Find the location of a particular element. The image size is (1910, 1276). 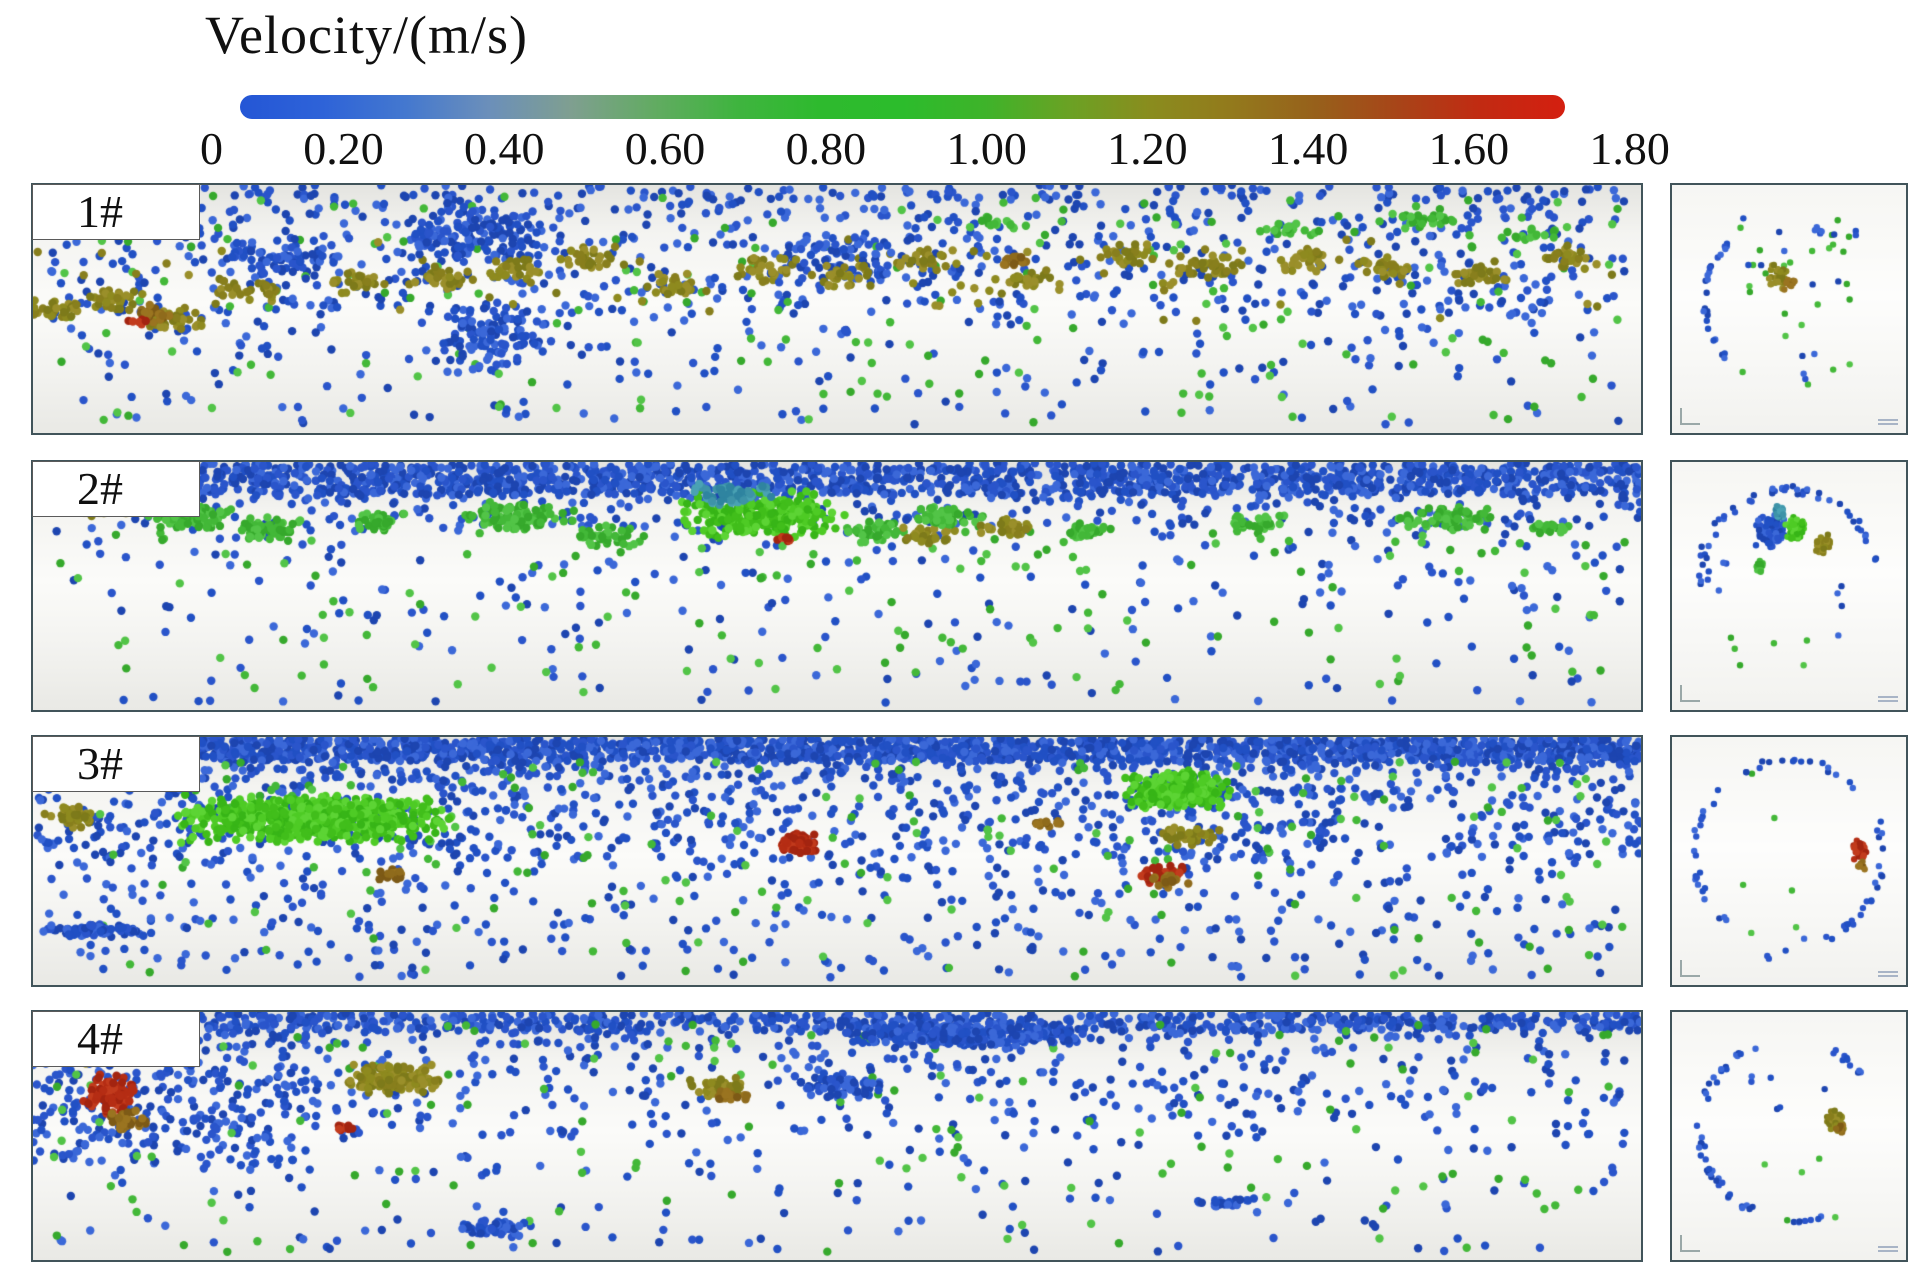

panel-2-end-view is located at coordinates (1789, 586).